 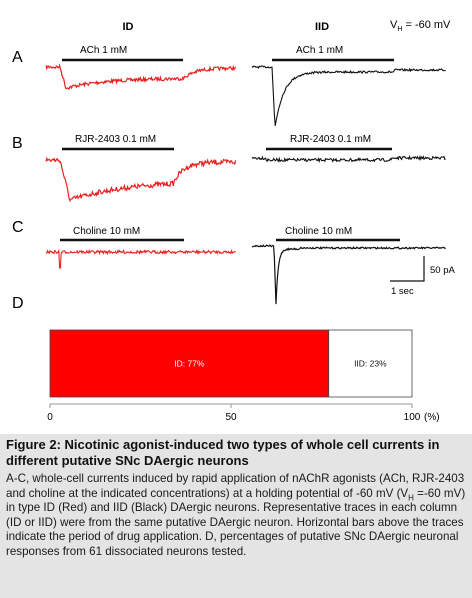 I want to click on drug-label-a-iid: ACh 1 mM, so click(x=319, y=50).